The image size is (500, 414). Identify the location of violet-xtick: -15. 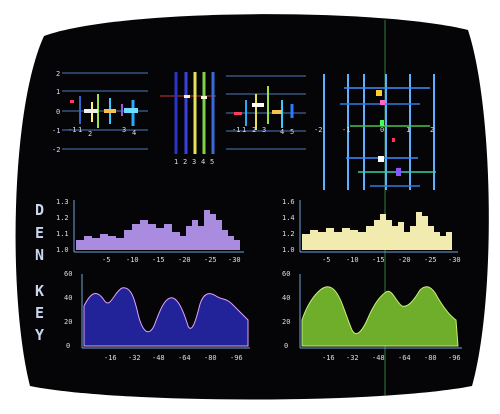
(158, 260).